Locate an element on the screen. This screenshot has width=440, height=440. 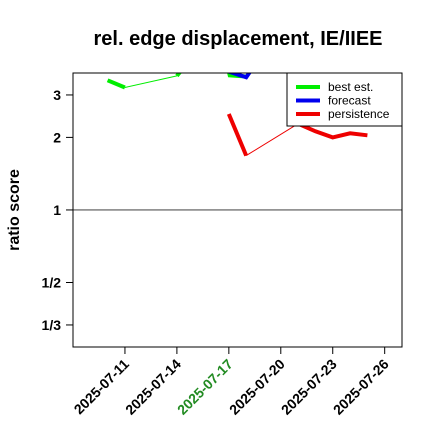
legend-label: best est. is located at coordinates (350, 87).